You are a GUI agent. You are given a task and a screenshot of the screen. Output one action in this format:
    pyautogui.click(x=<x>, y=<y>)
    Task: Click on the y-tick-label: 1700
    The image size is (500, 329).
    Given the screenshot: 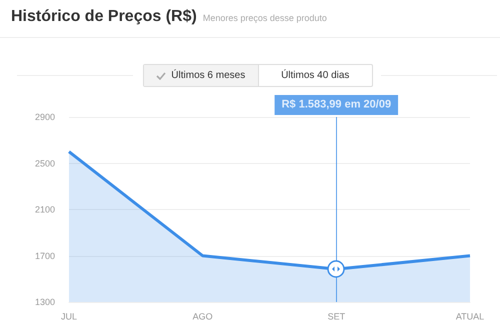 What is the action you would take?
    pyautogui.click(x=44, y=255)
    